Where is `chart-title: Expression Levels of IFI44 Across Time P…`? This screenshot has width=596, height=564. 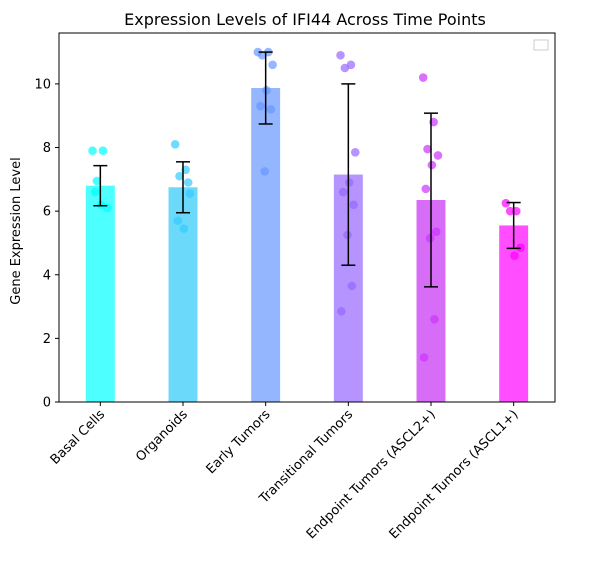
chart-title: Expression Levels of IFI44 Across Time P… is located at coordinates (305, 19).